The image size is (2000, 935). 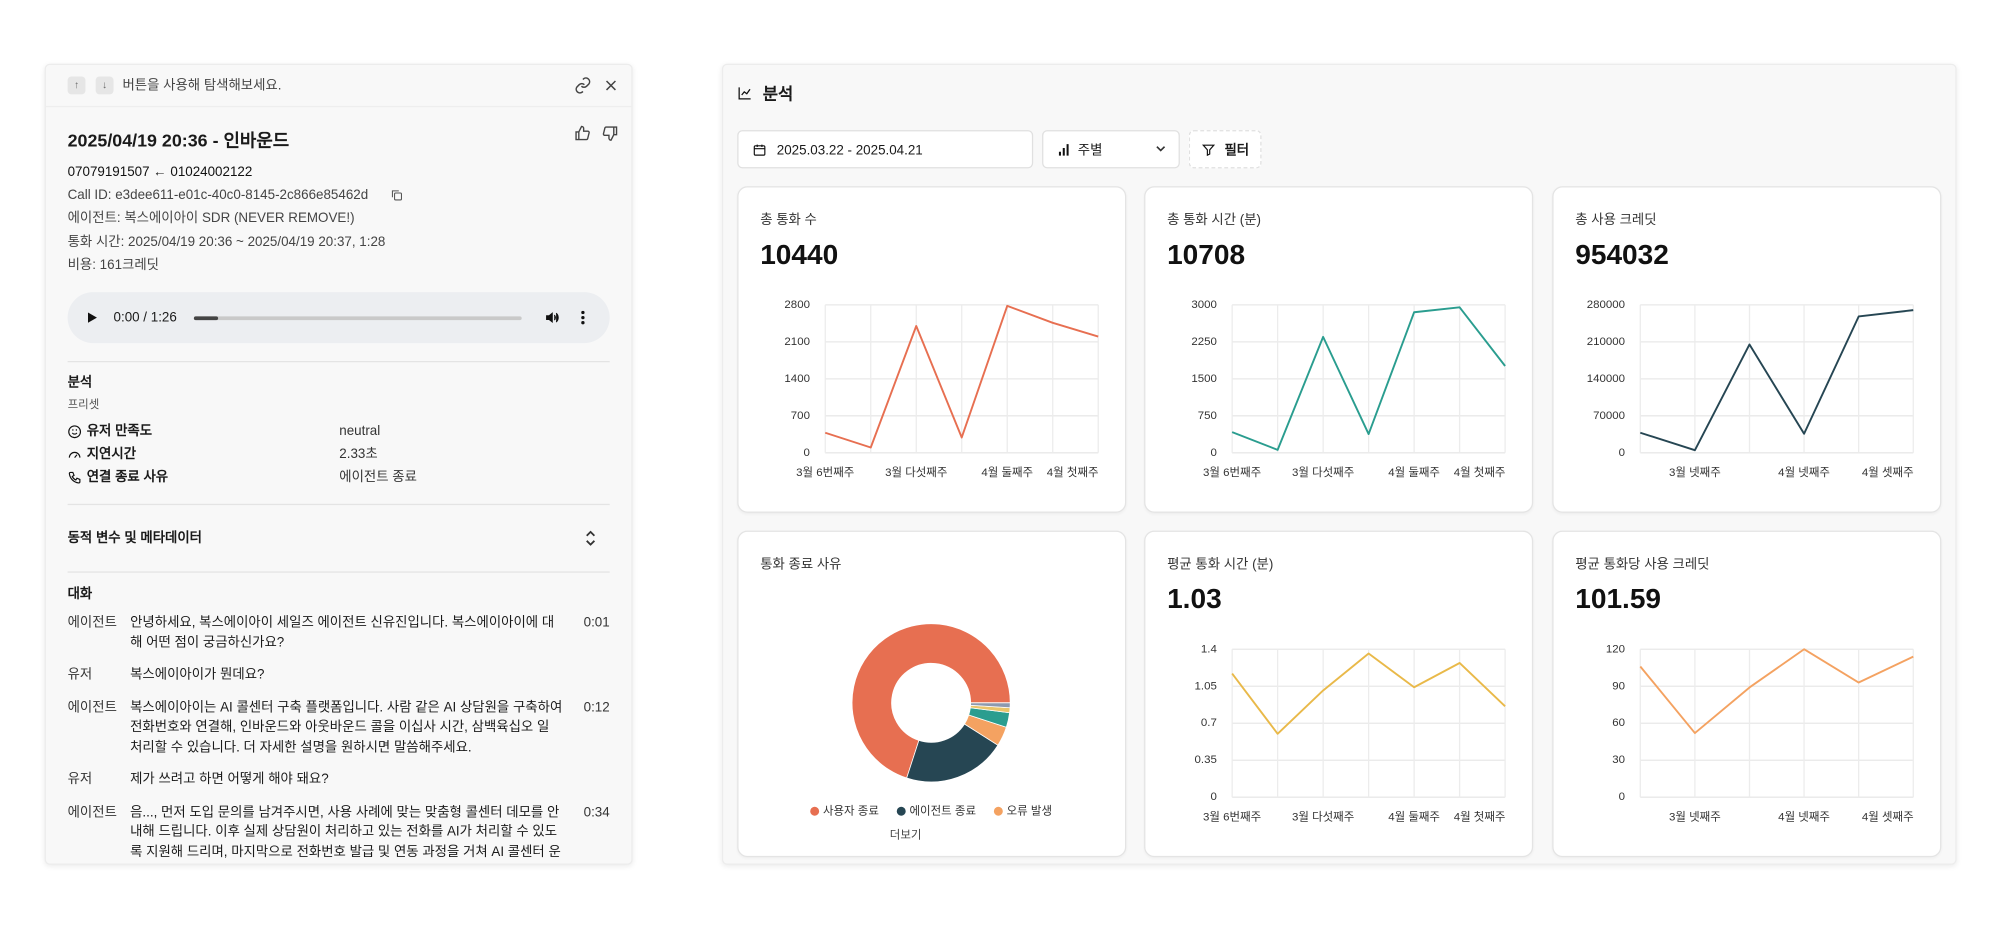 I want to click on legend-label: 사용자 종료, so click(x=851, y=810).